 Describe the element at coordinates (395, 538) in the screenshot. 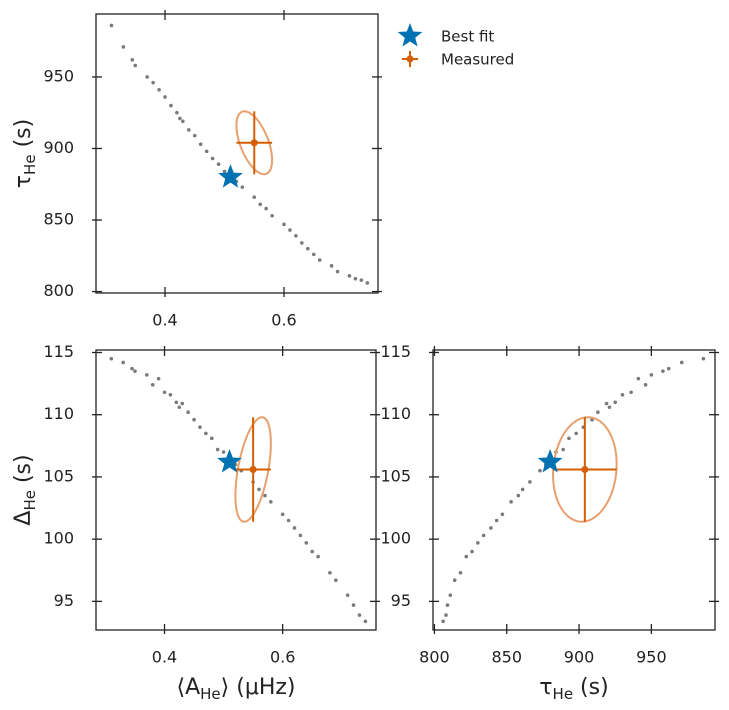

I see `y-tick-label: 100` at that location.